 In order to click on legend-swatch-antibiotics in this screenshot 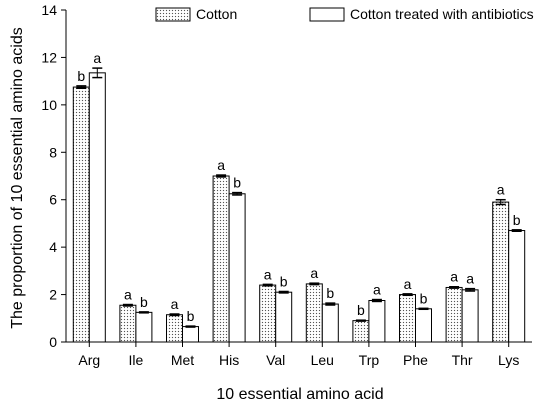, I will do `click(327, 14)`.